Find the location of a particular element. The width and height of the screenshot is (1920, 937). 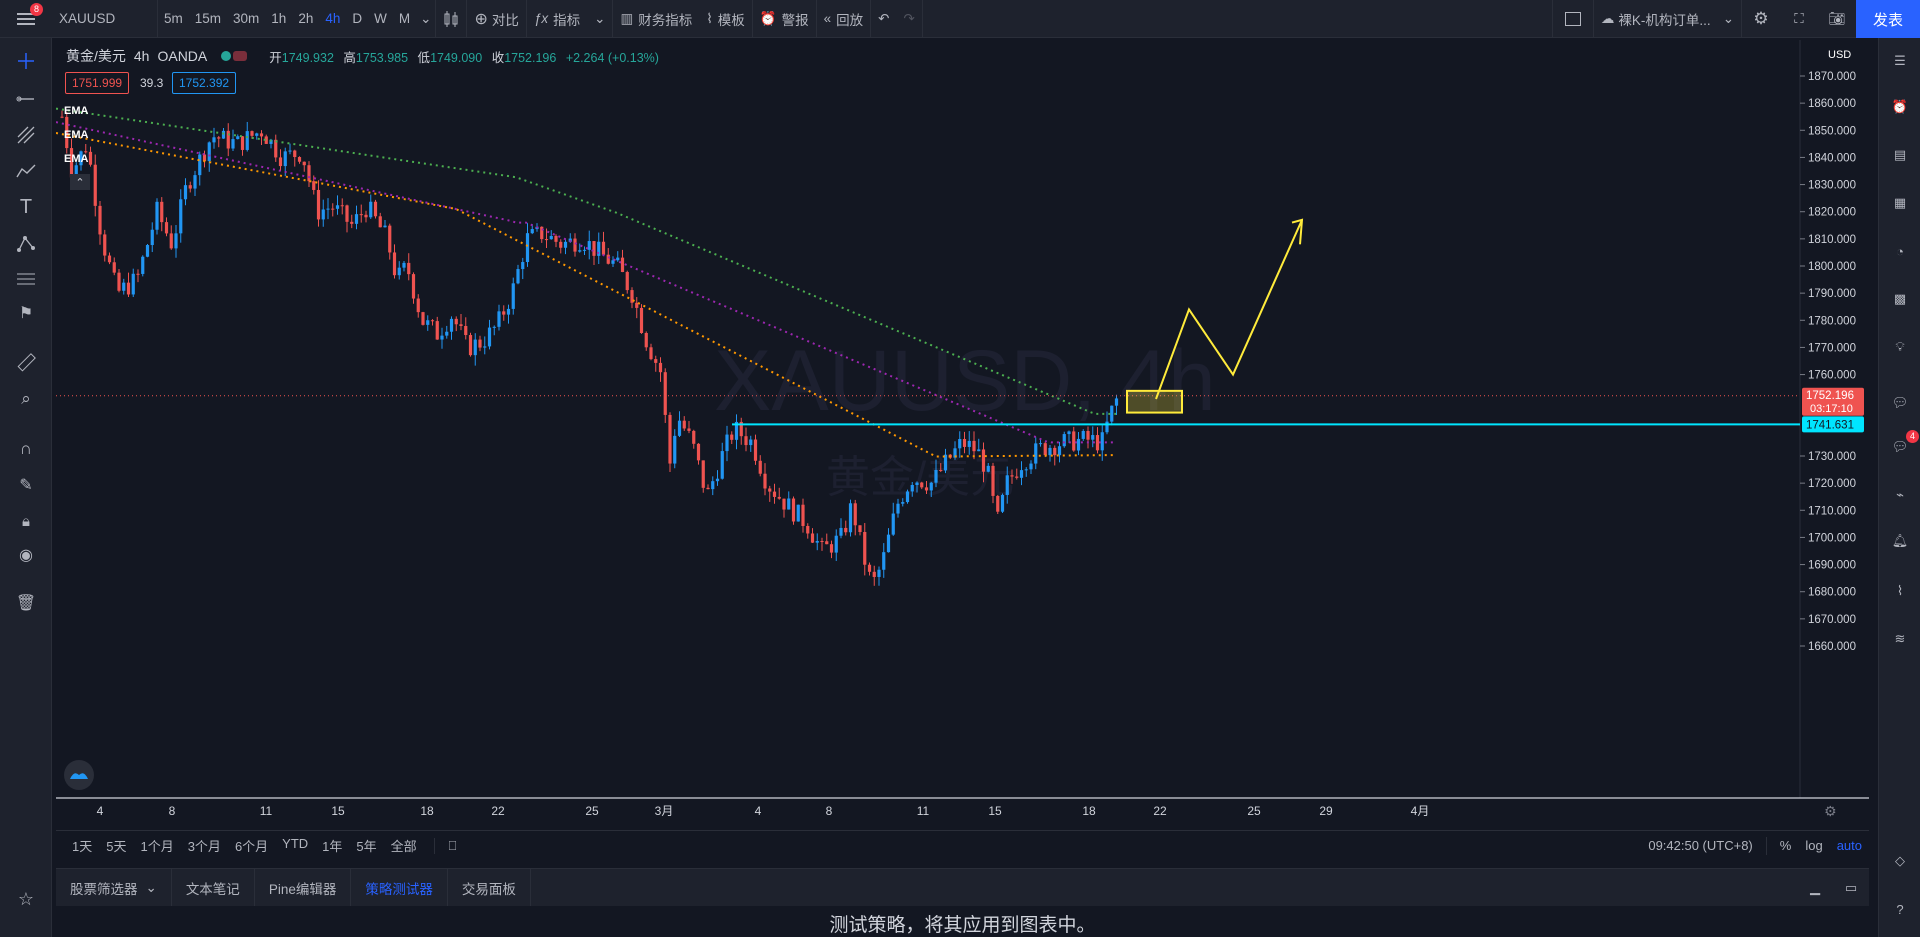

indicators-button: ƒx 指标 ⌄ is located at coordinates (570, 19).